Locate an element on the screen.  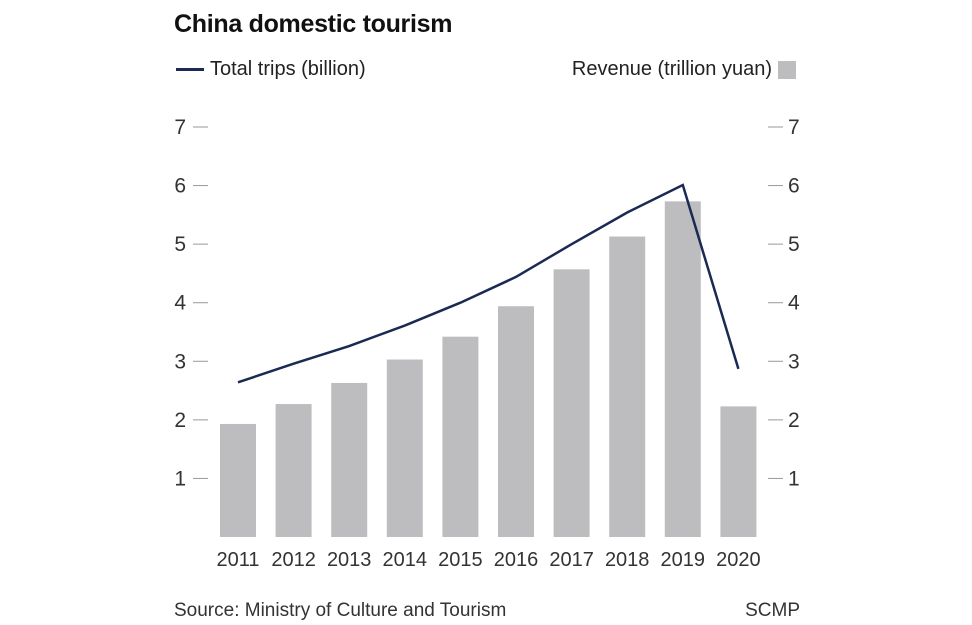
right-tick-label-1: 1 is located at coordinates (794, 478).